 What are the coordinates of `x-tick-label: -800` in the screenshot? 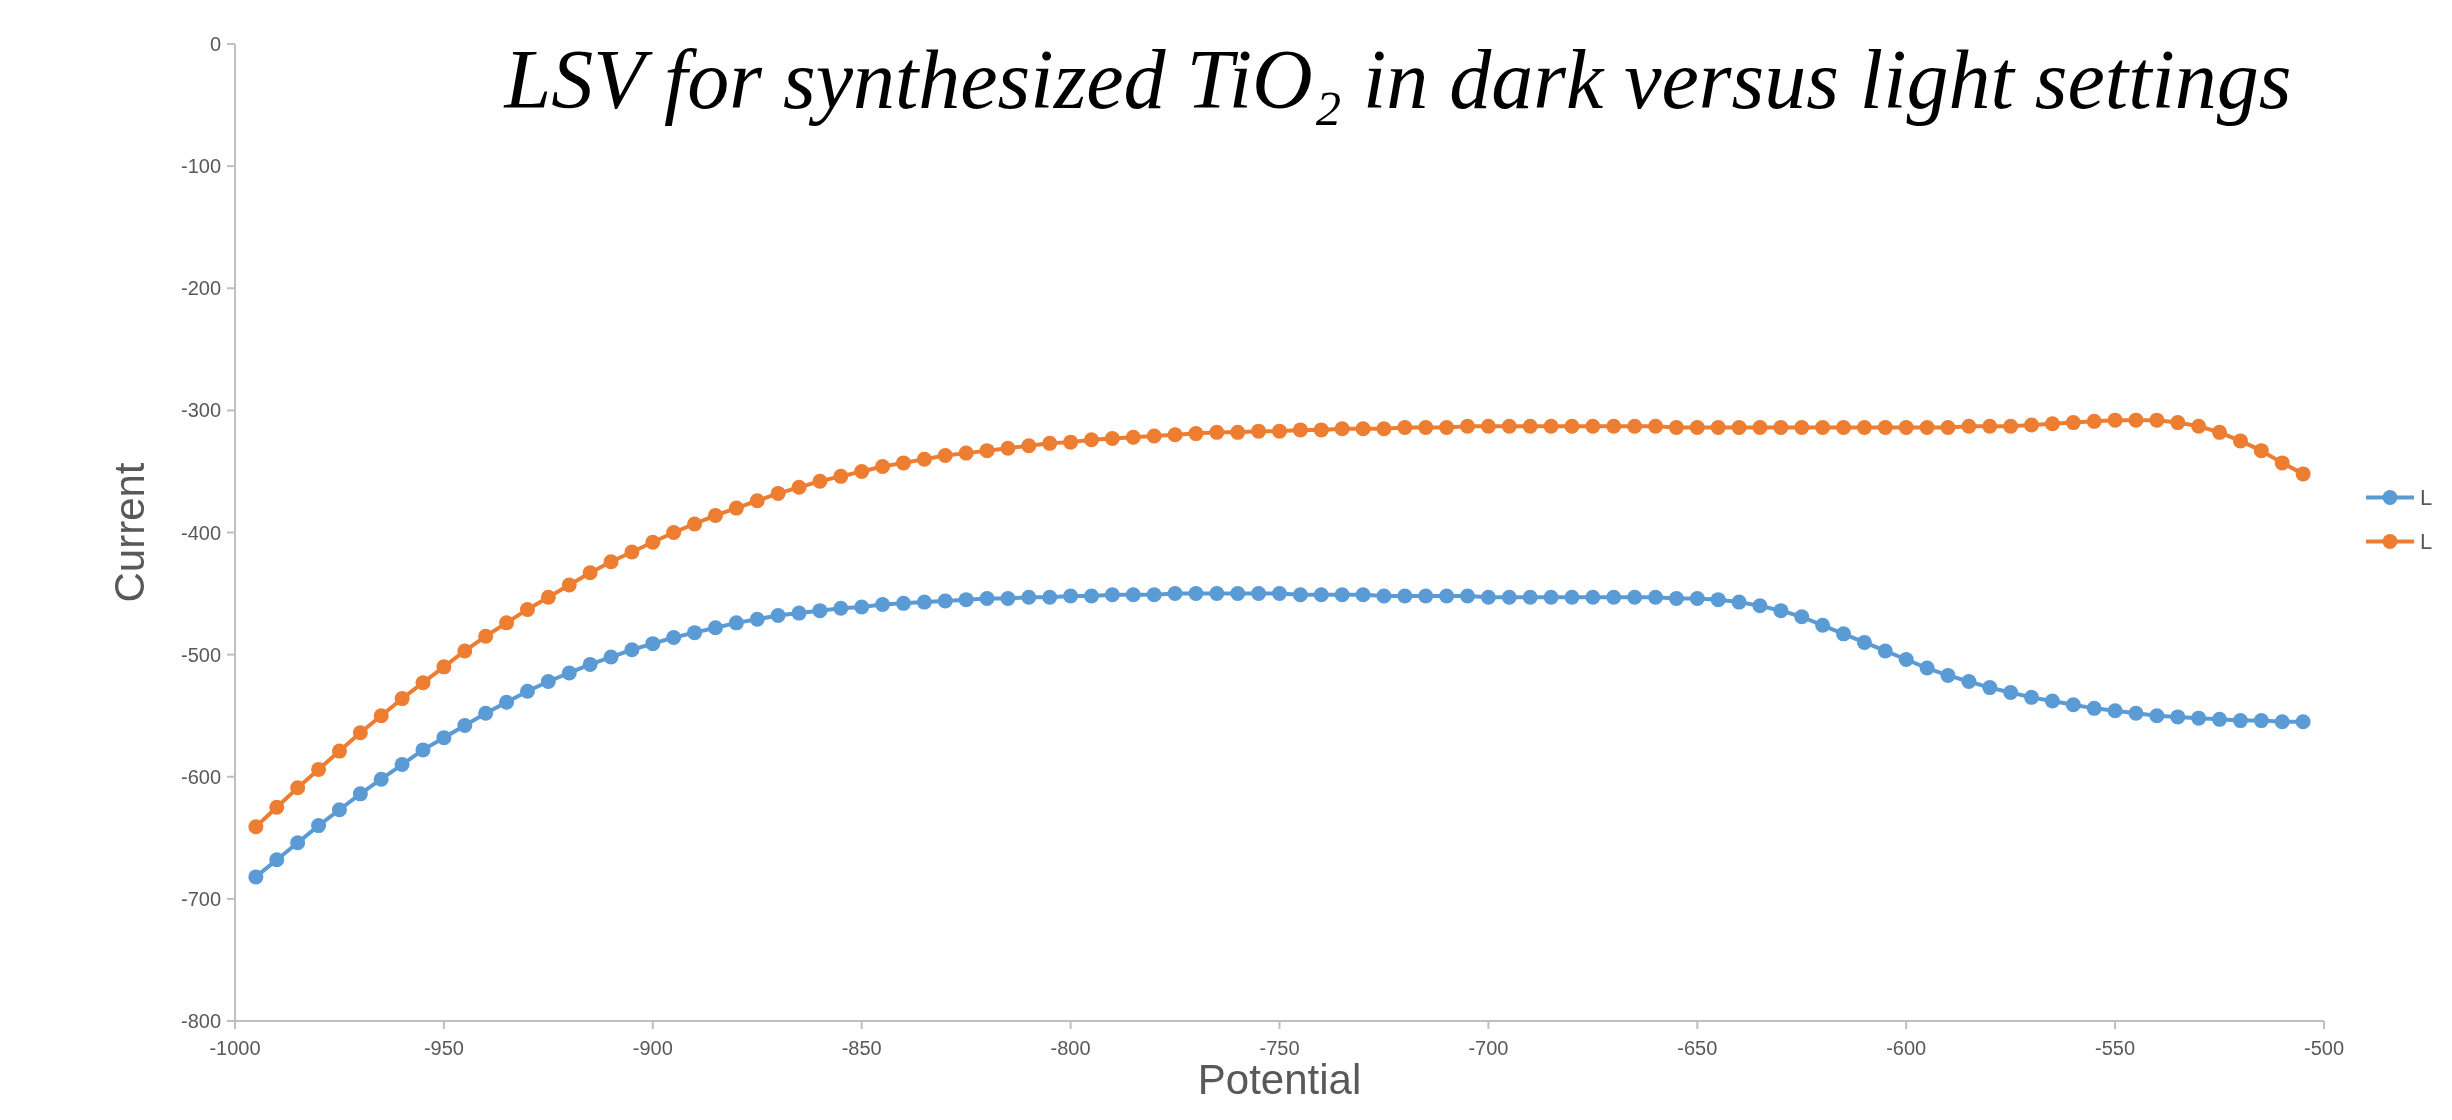 It's located at (1070, 1048).